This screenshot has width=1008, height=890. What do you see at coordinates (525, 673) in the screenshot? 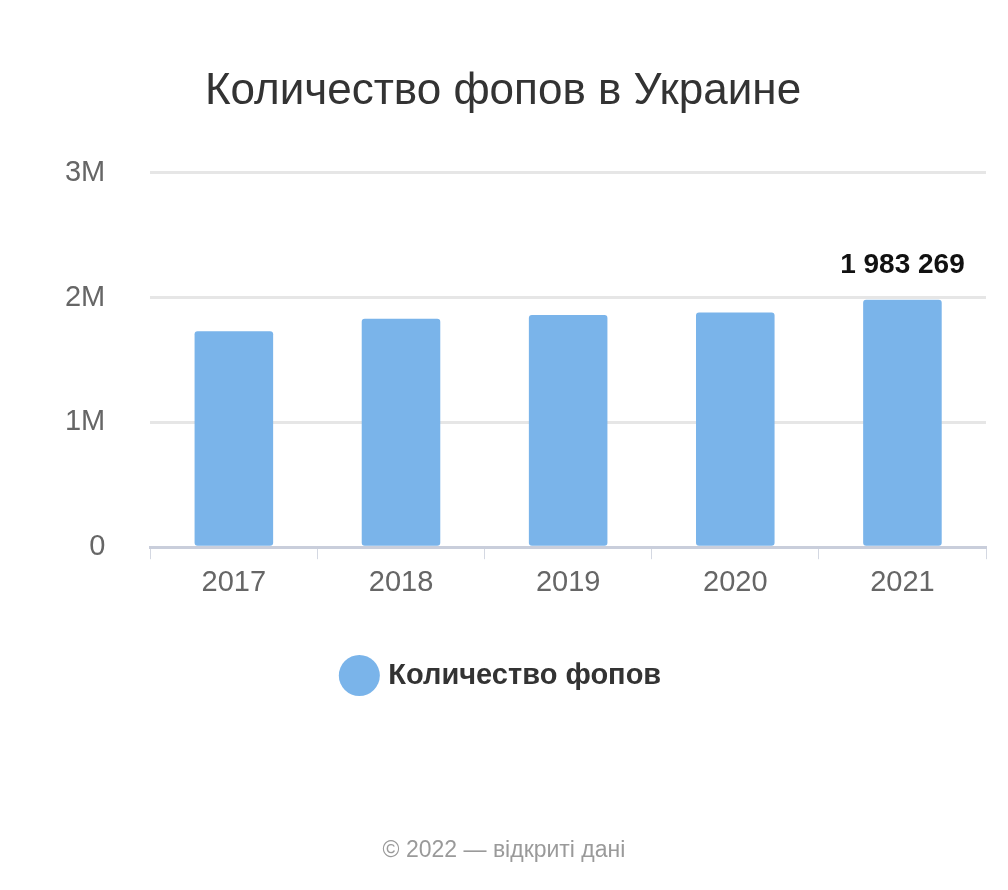
I see `legend-label: Количество фопов` at bounding box center [525, 673].